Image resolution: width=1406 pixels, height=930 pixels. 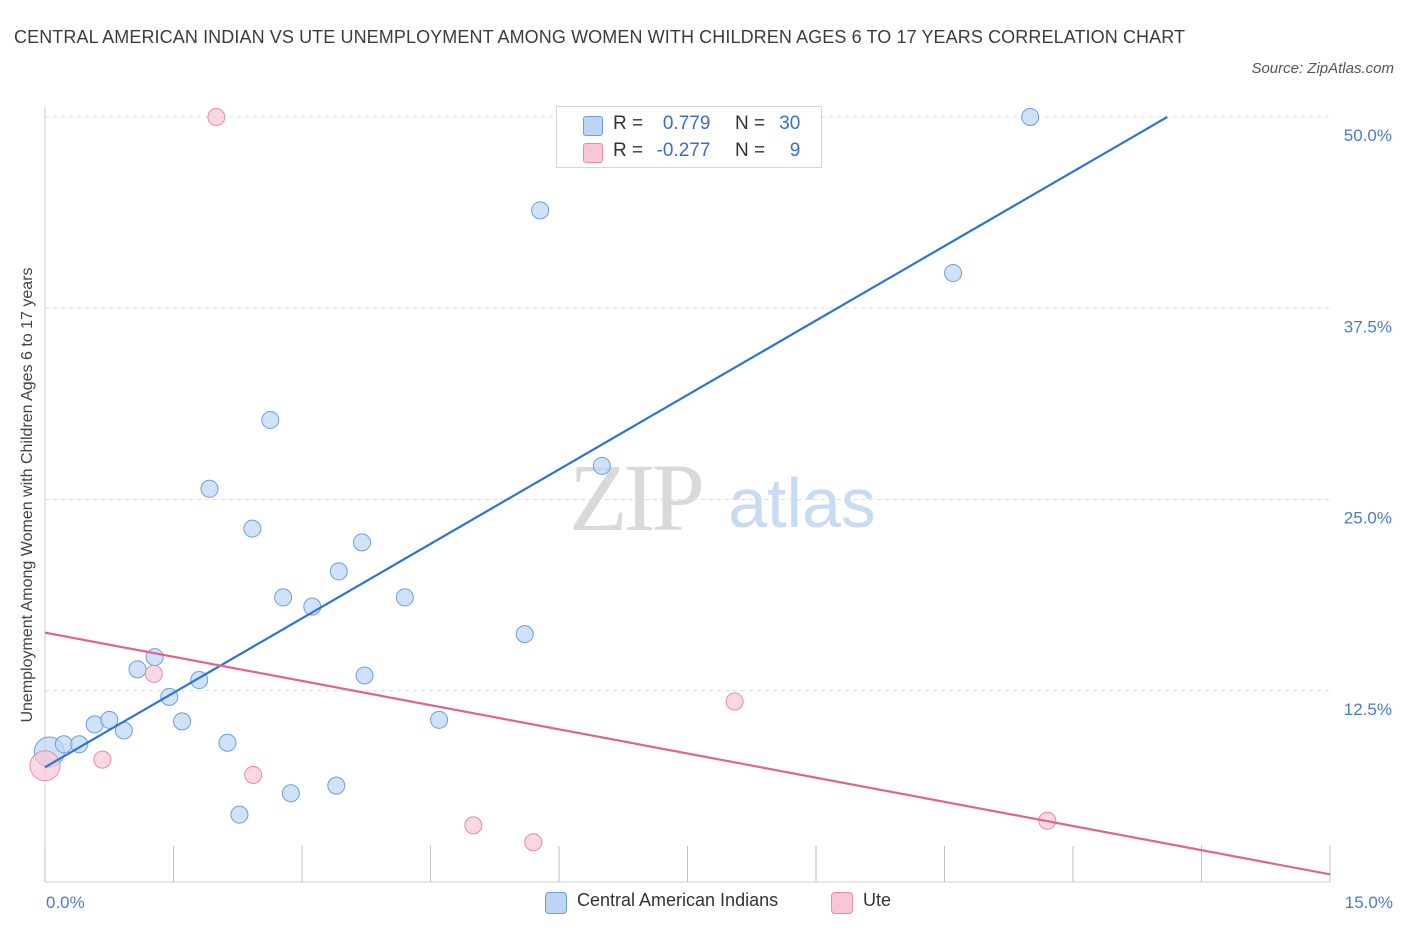 I want to click on legend-label: Central American Indians, so click(x=678, y=900).